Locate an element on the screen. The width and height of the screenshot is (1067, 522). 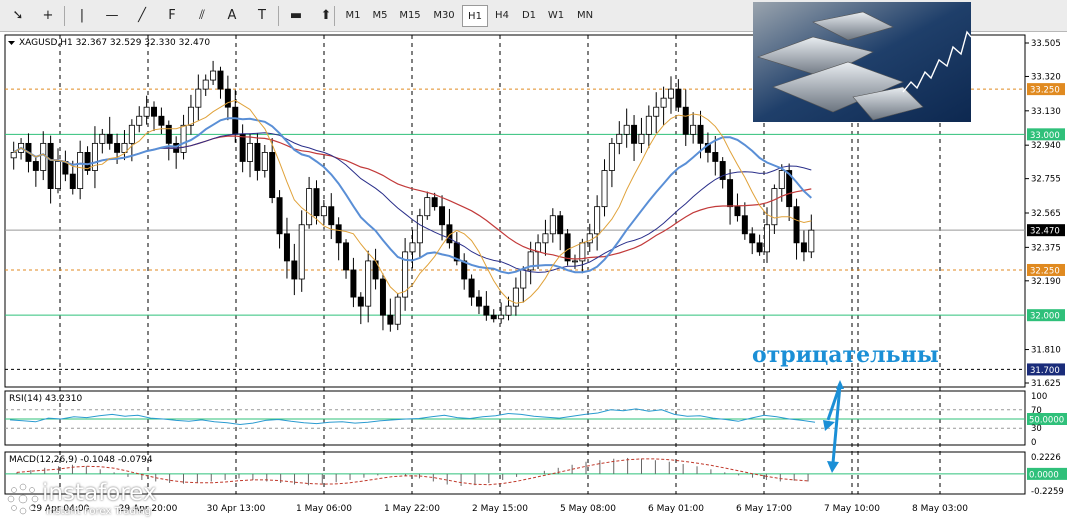
timeframe-m1: M1 is located at coordinates (353, 15).